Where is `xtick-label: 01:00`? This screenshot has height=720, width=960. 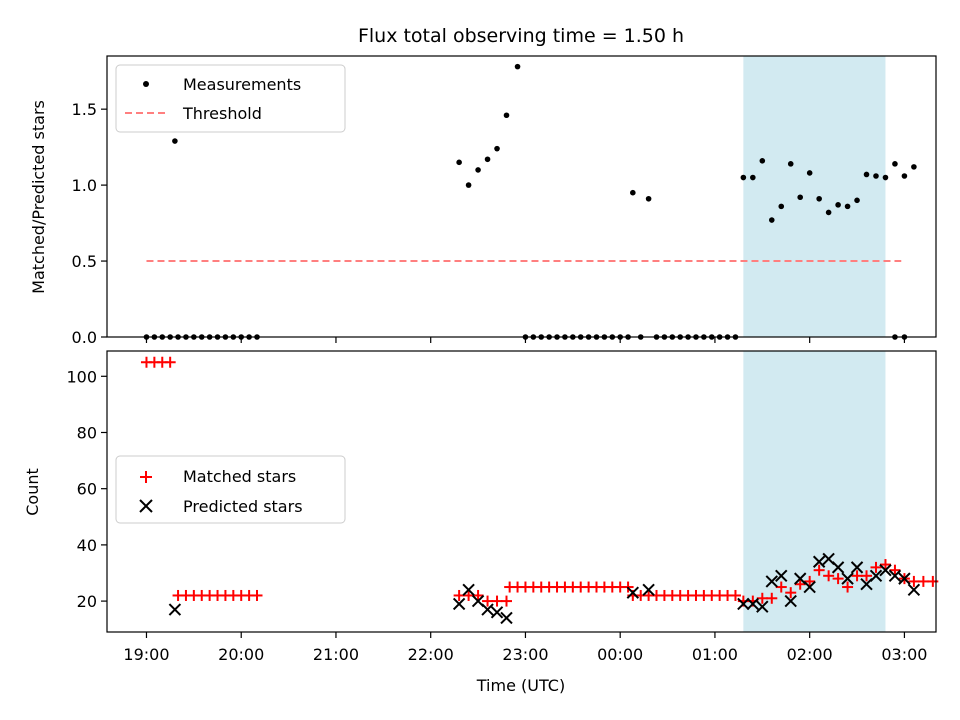
xtick-label: 01:00 is located at coordinates (715, 654).